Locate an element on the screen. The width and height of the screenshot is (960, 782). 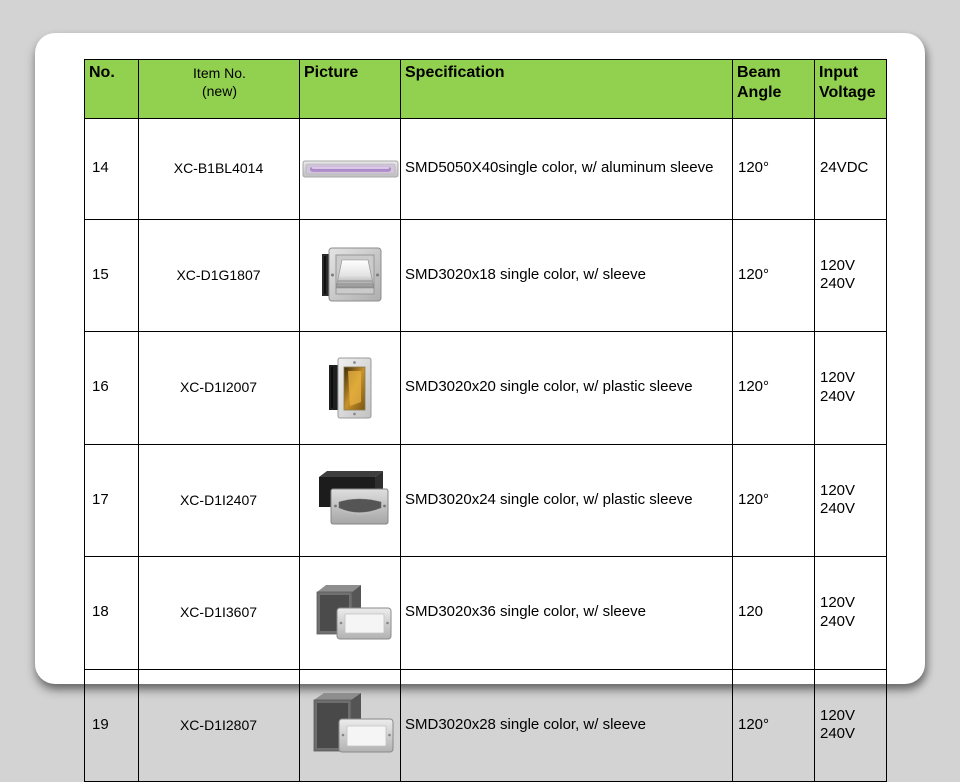
table-row: 18 XC-D1I3607 is located at coordinates (485, 613).